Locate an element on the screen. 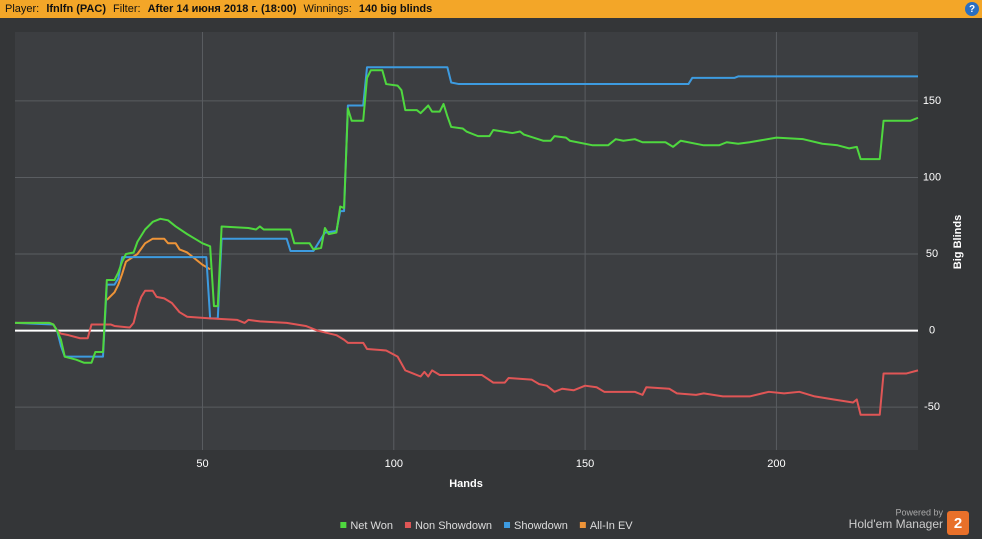  powered-by: Powered by is located at coordinates (919, 512).